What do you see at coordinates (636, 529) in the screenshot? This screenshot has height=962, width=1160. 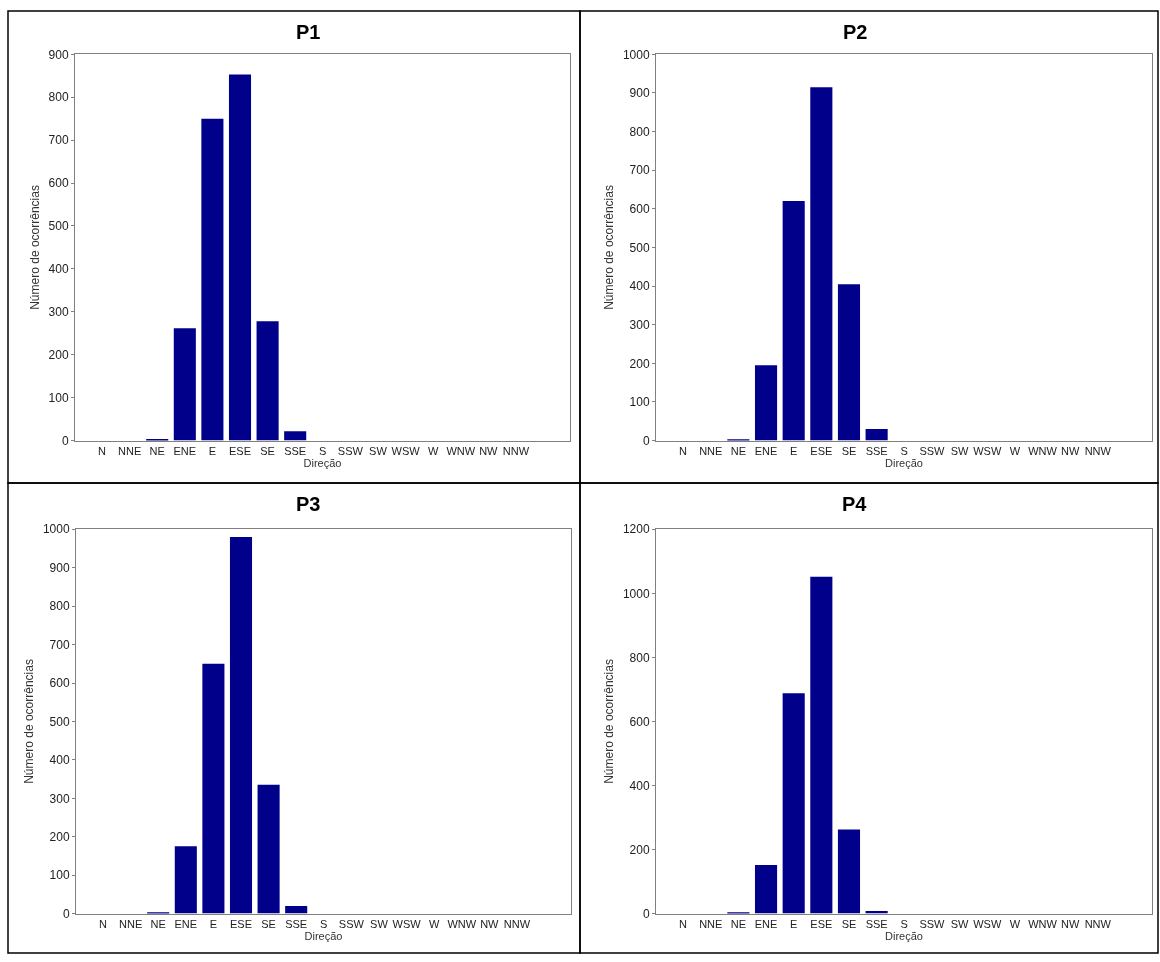 I see `y-tick-label: 1200` at bounding box center [636, 529].